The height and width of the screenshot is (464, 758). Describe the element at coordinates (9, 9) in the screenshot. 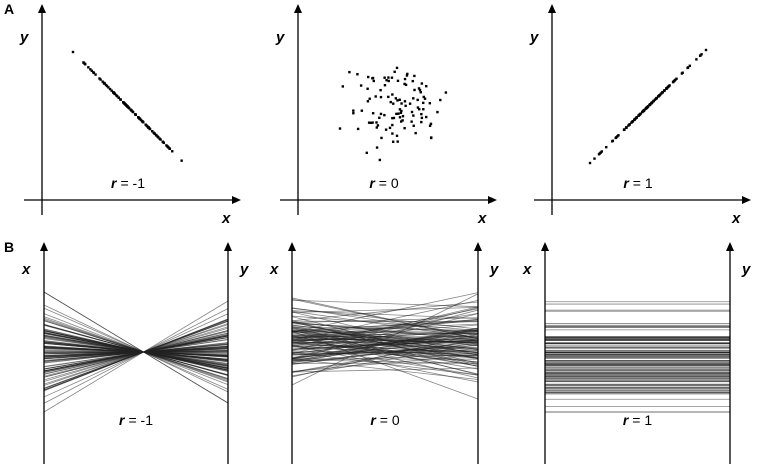

I see `panel-label: A` at that location.